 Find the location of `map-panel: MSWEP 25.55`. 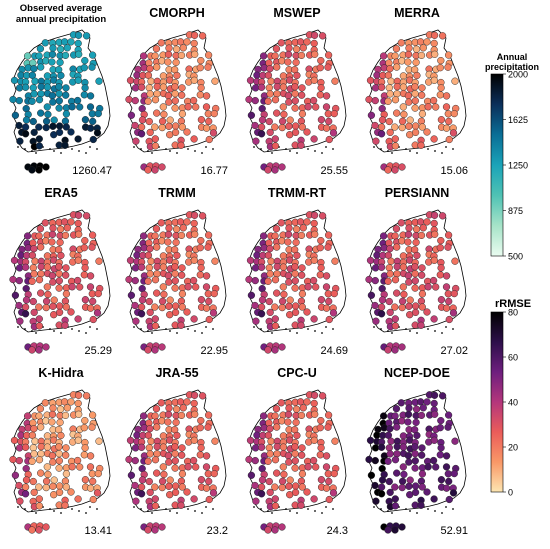

map-panel: MSWEP 25.55 is located at coordinates (296, 91).